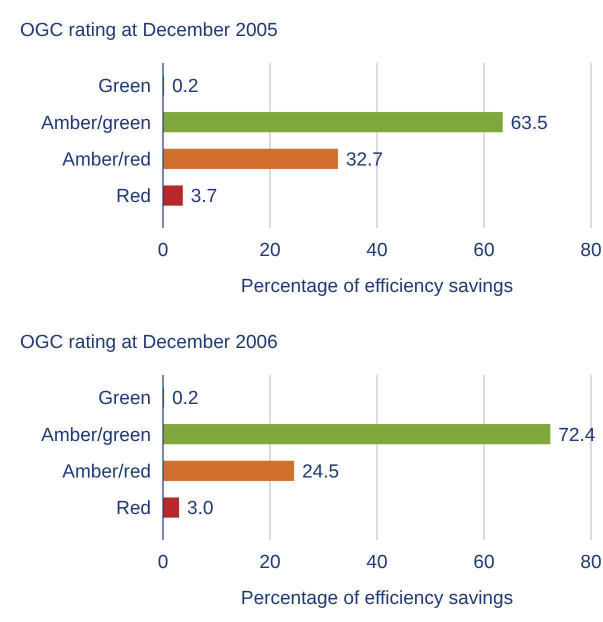 The width and height of the screenshot is (603, 622). Describe the element at coordinates (529, 123) in the screenshot. I see `data-label: 63.5` at that location.